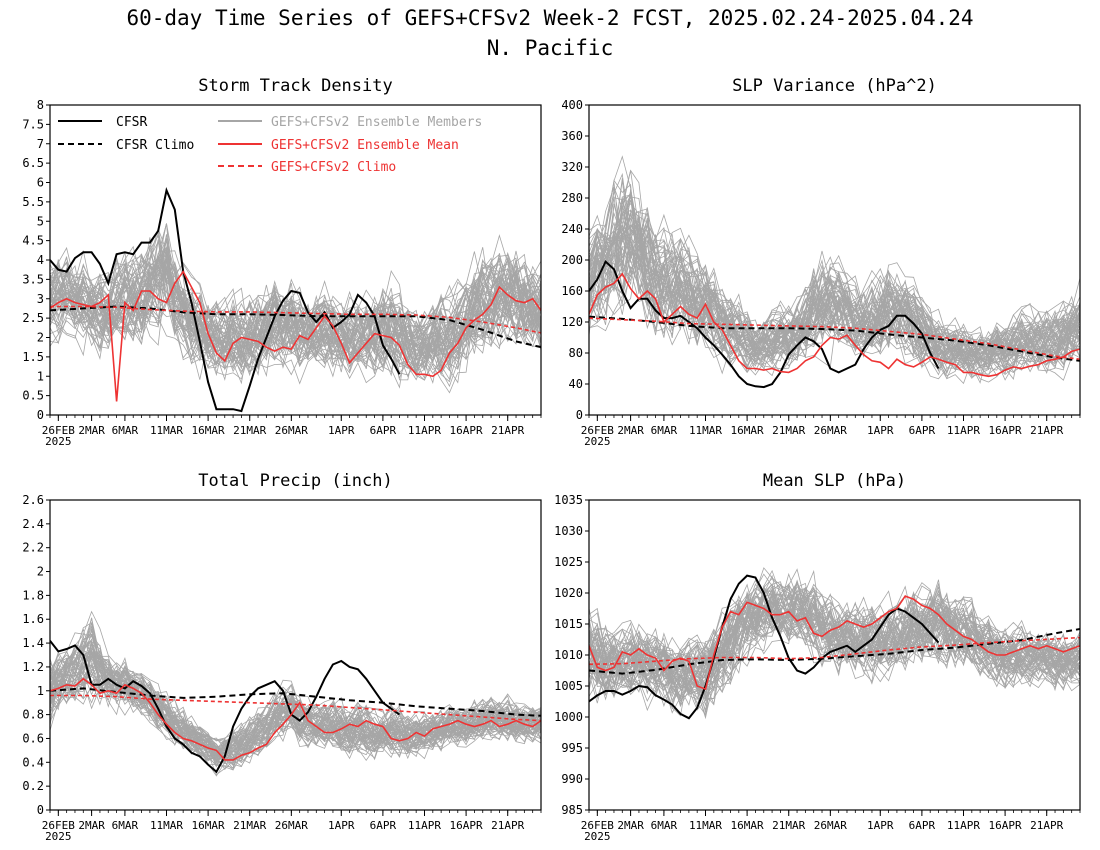  Describe the element at coordinates (33, 548) in the screenshot. I see `y-tick-label: 2.2` at that location.